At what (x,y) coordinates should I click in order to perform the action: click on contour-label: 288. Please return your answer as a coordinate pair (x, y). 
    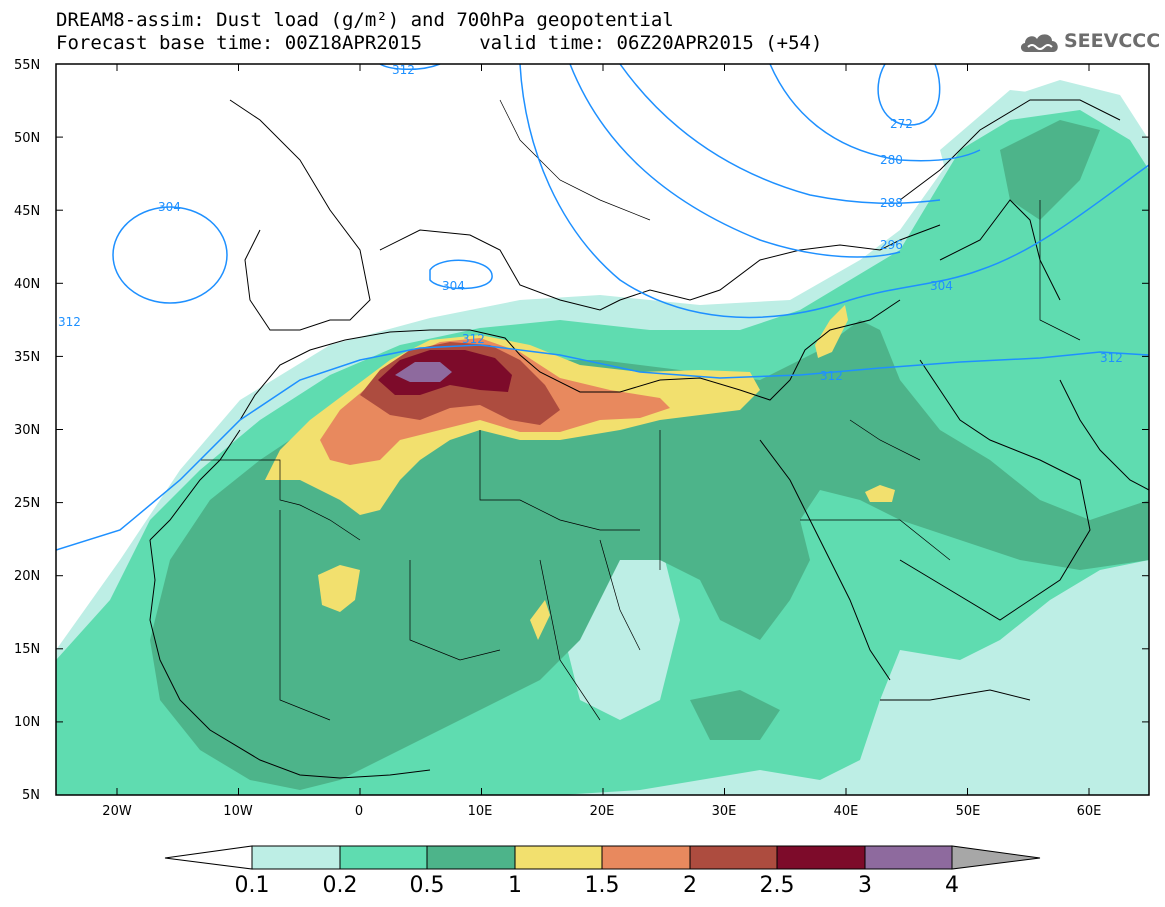
    Looking at the image, I should click on (891, 203).